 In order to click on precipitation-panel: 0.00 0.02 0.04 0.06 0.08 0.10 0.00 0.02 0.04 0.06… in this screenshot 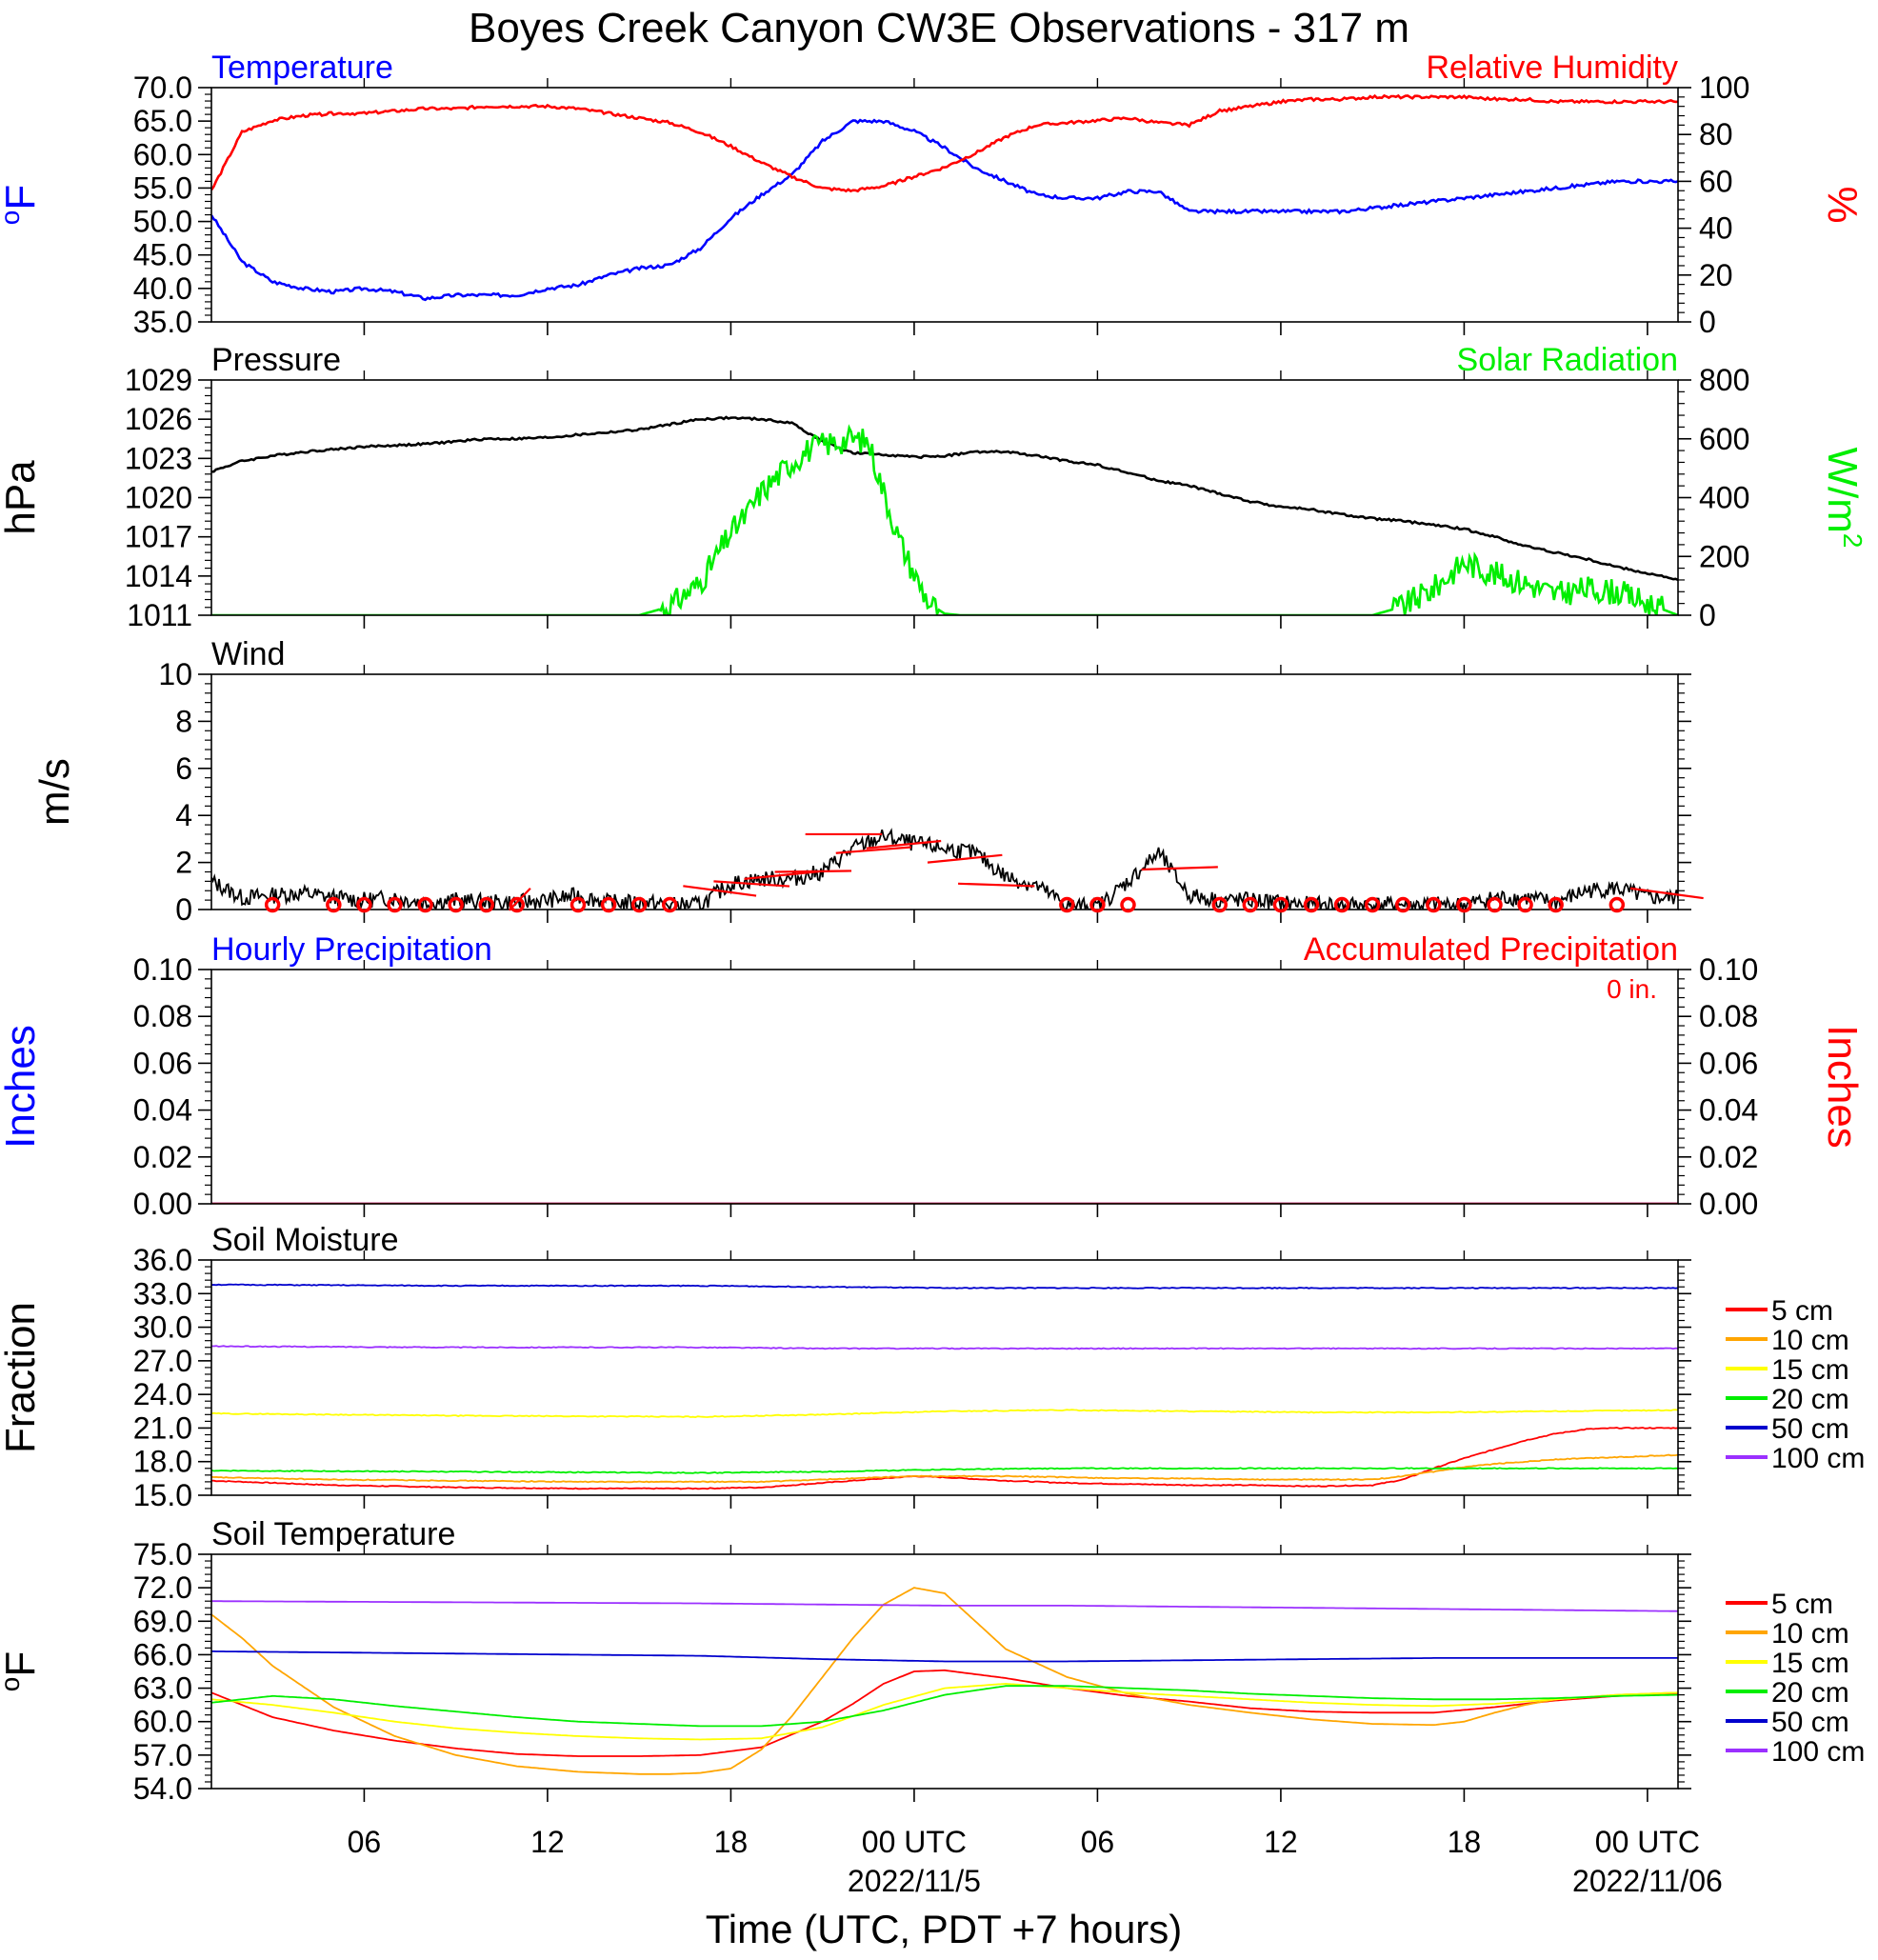, I will do `click(933, 1076)`.